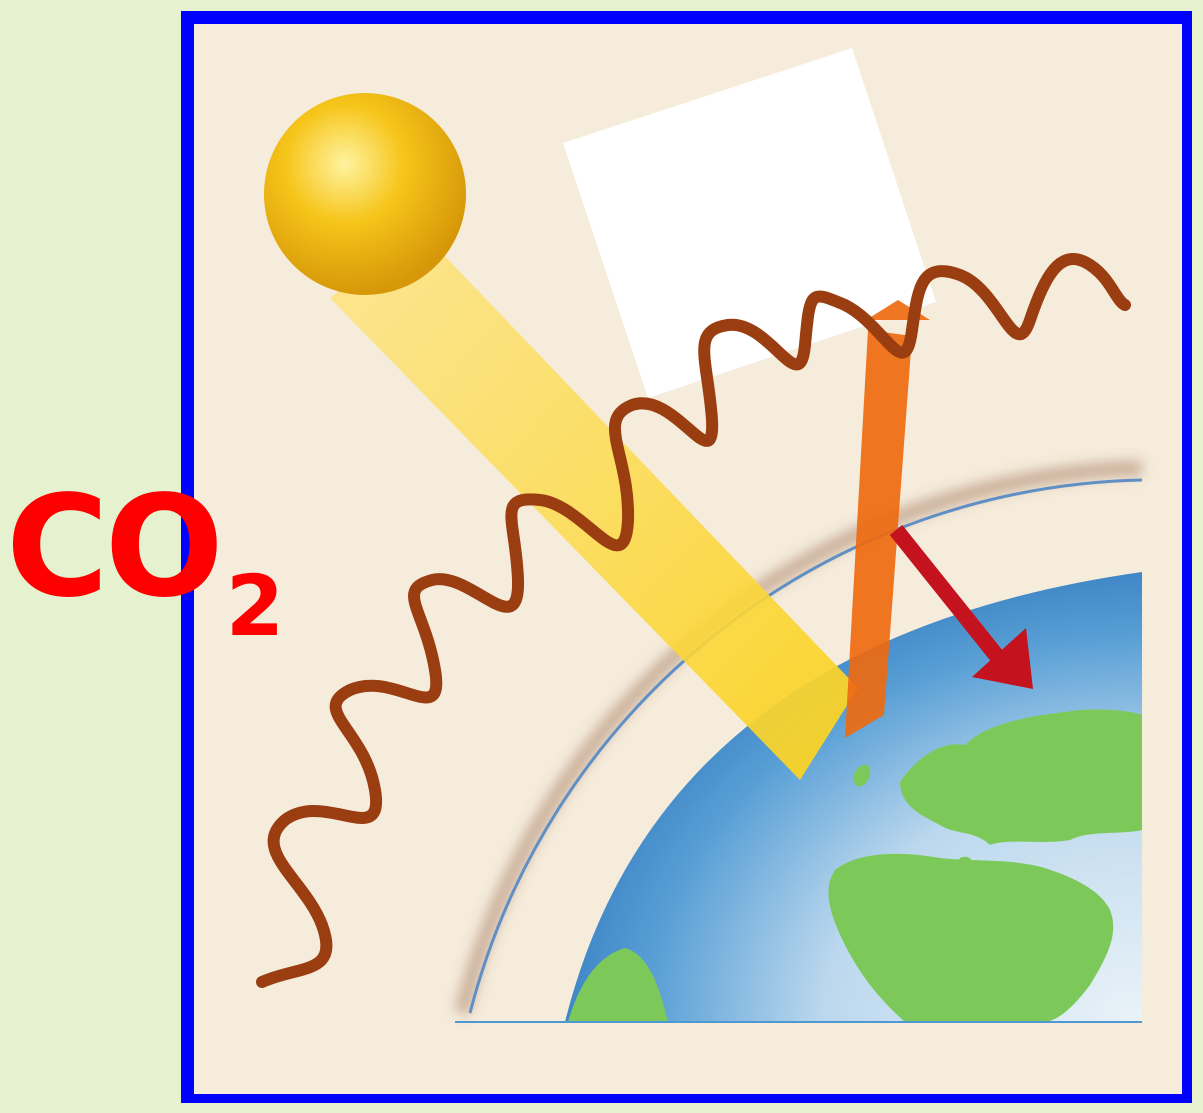 This screenshot has width=1203, height=1113. I want to click on outgoing-heat-arrow, so click(948, 595).